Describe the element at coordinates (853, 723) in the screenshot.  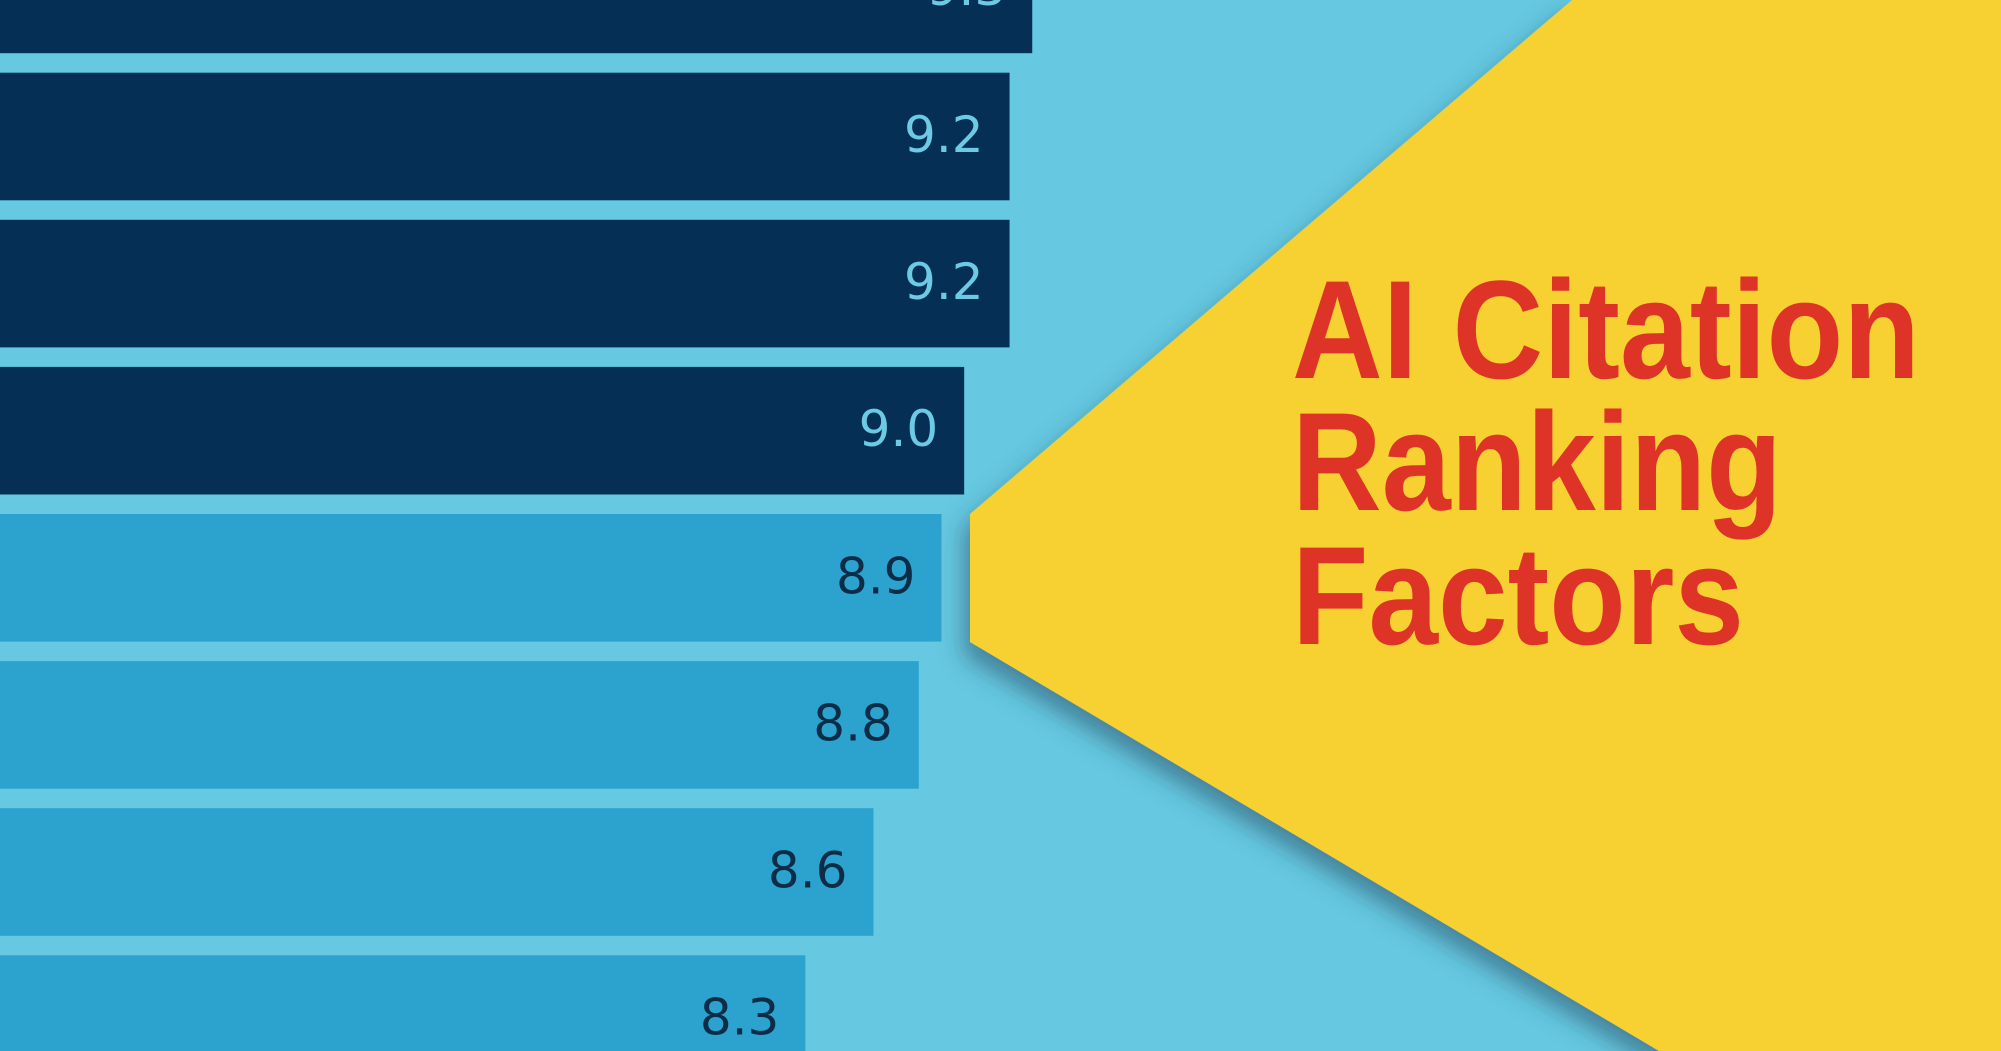
I see `value-label: 8.8` at that location.